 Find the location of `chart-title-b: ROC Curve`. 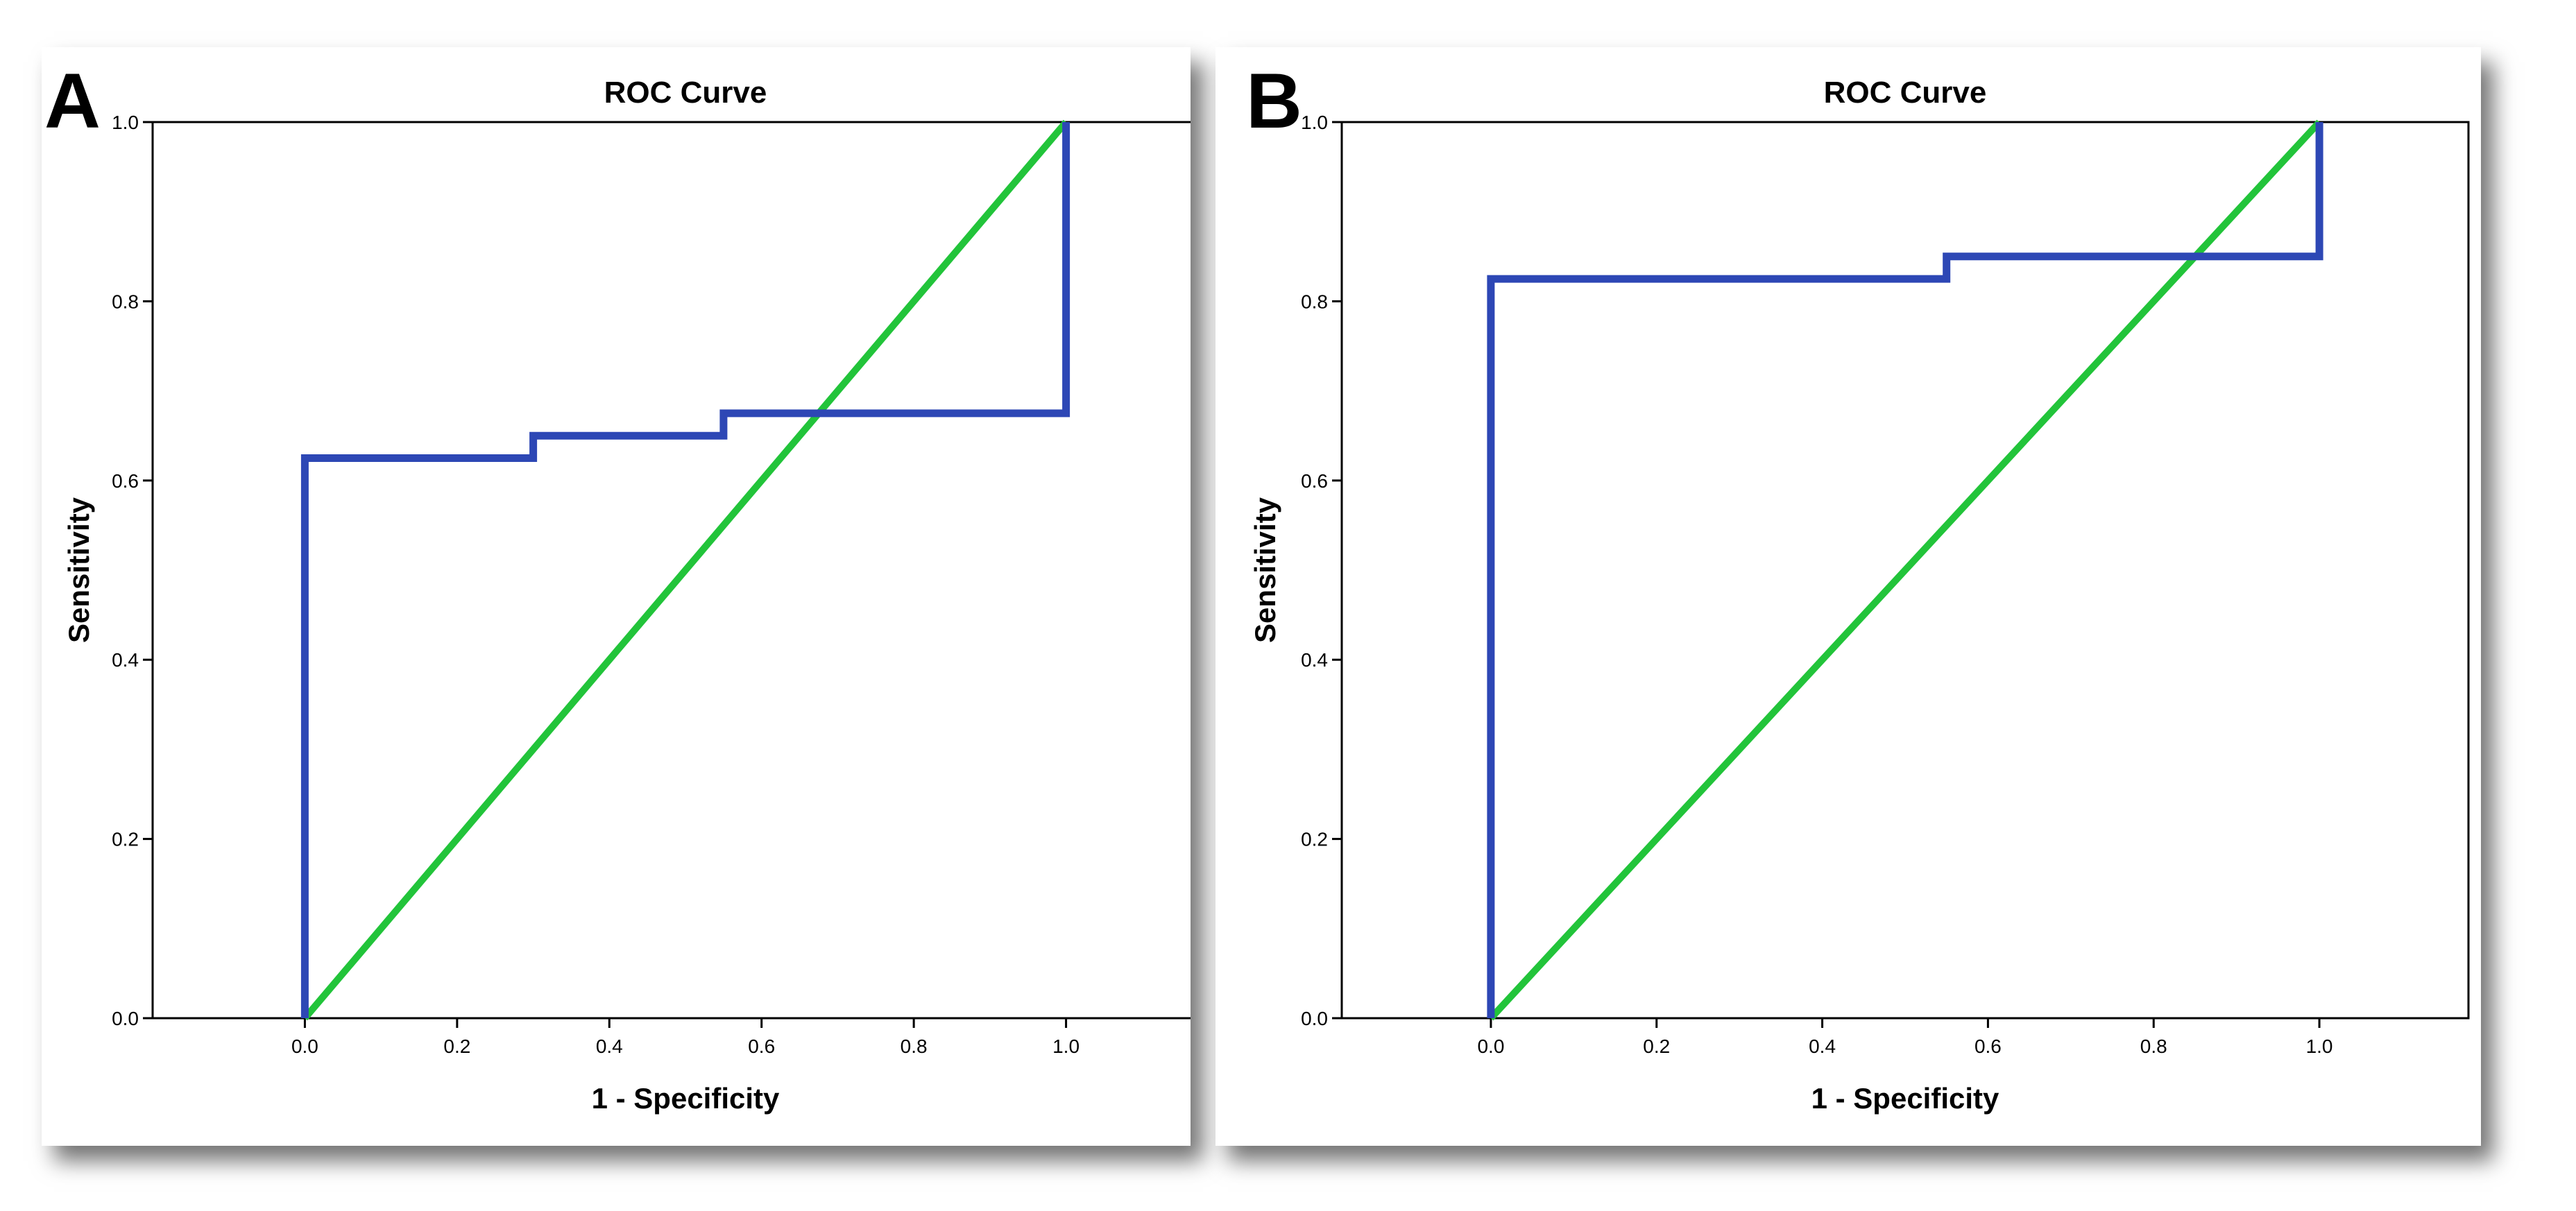

chart-title-b: ROC Curve is located at coordinates (1905, 93).